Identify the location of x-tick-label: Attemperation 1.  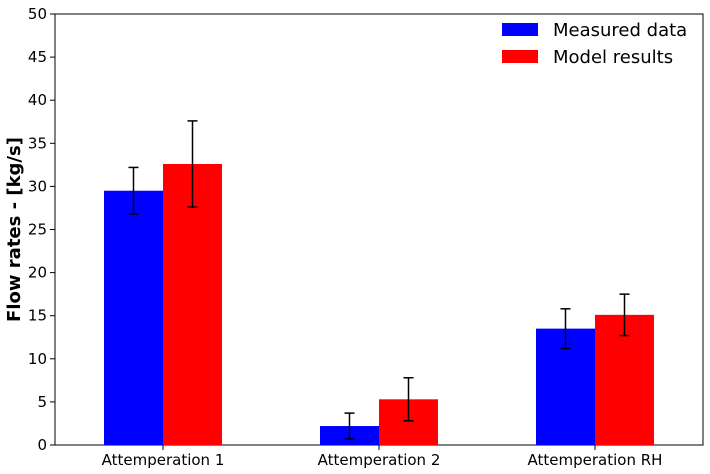
(163, 460).